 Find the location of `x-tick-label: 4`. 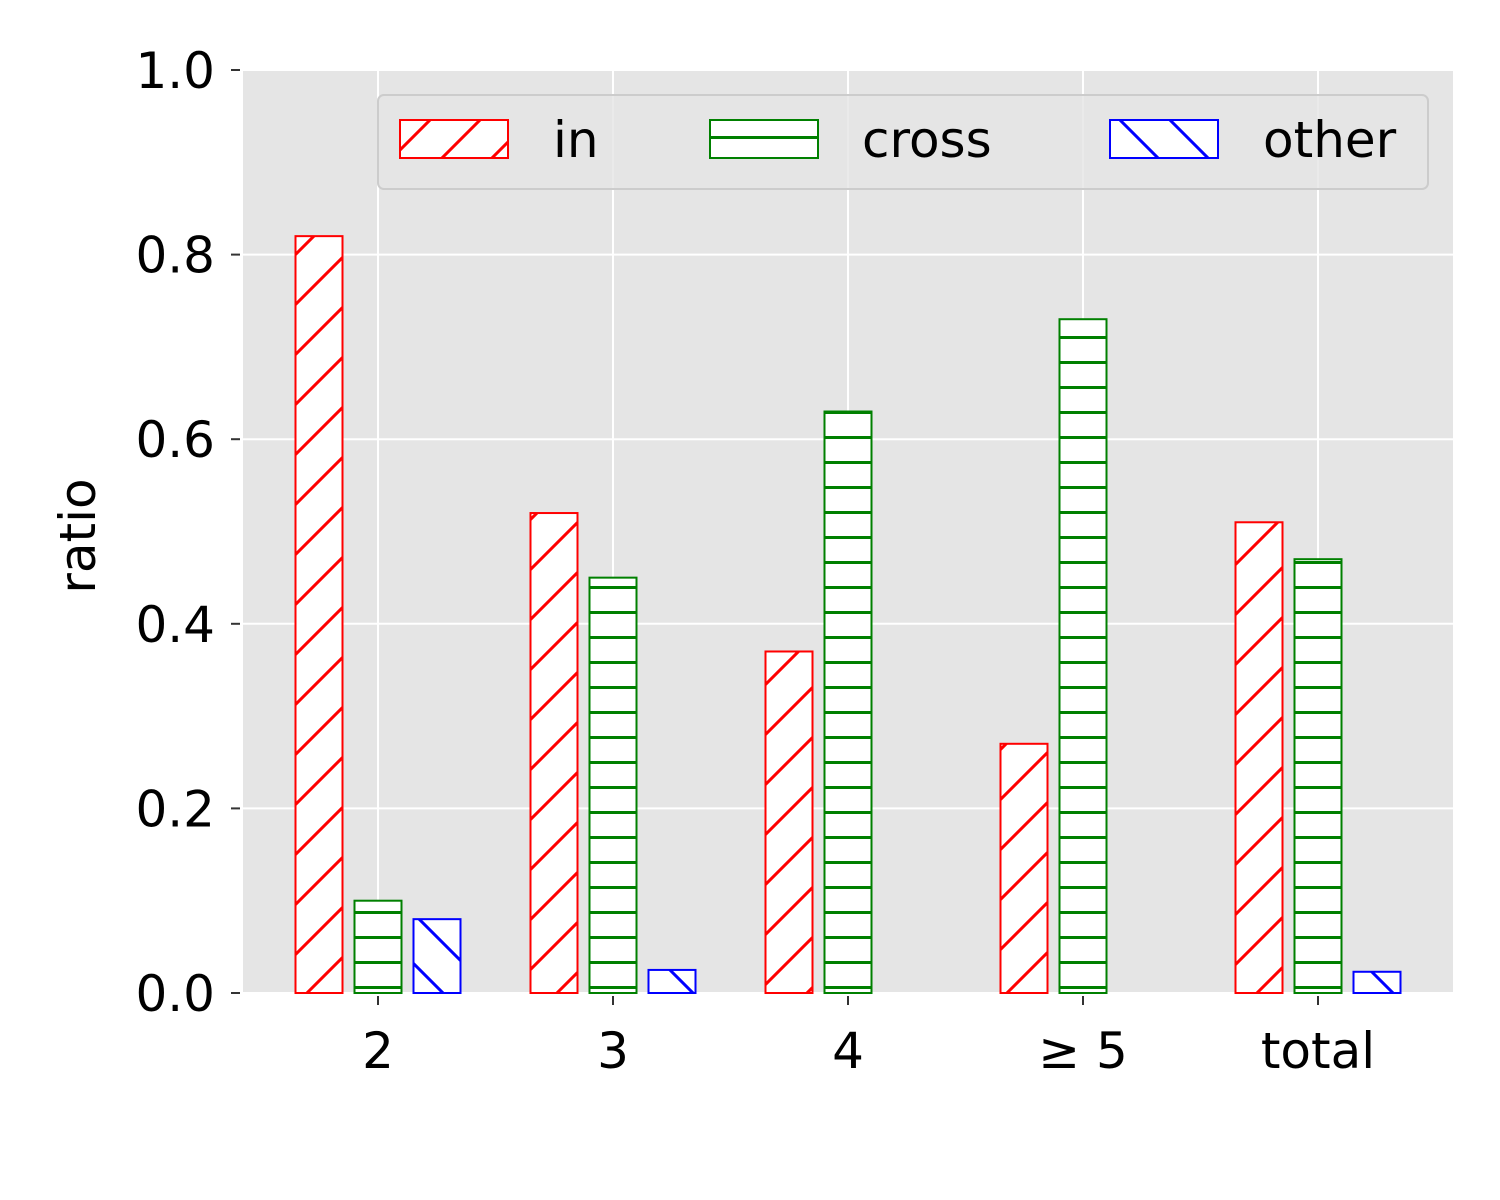

x-tick-label: 4 is located at coordinates (848, 1051).